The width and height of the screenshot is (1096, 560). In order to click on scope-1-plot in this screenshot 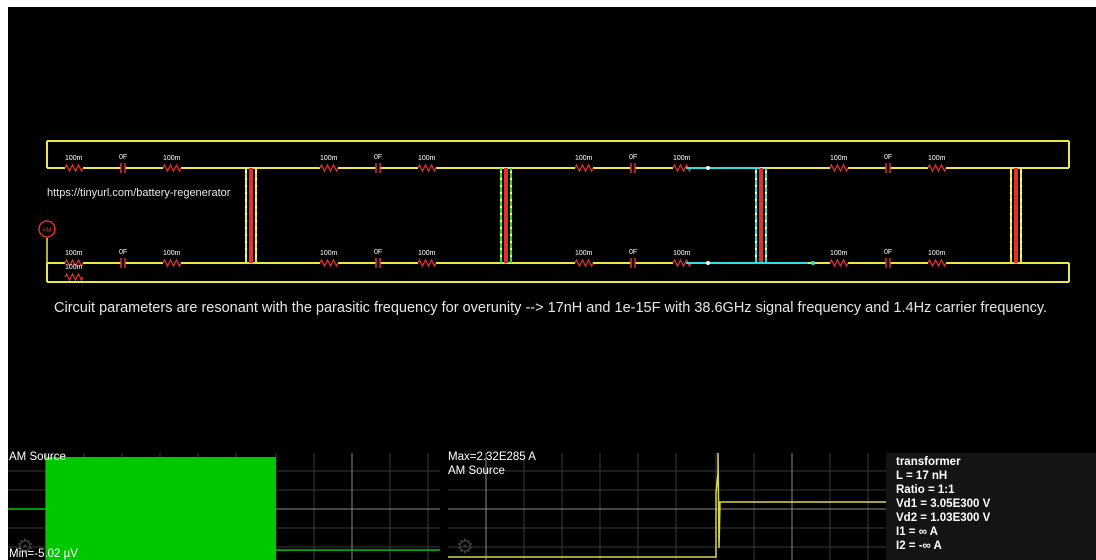, I will do `click(224, 506)`.